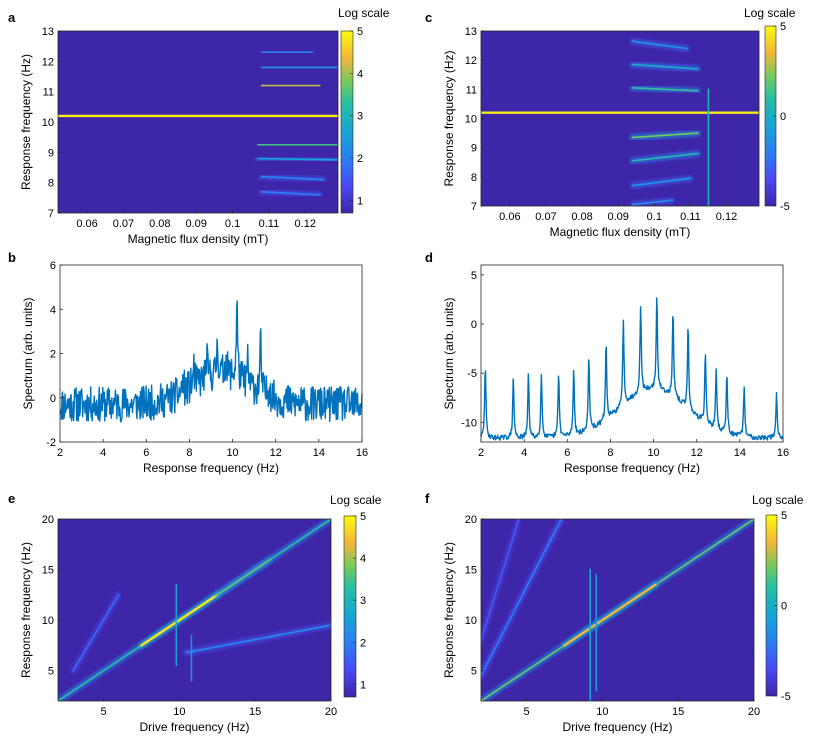  What do you see at coordinates (360, 201) in the screenshot?
I see `heatmap-a-colorbar-label: 1` at bounding box center [360, 201].